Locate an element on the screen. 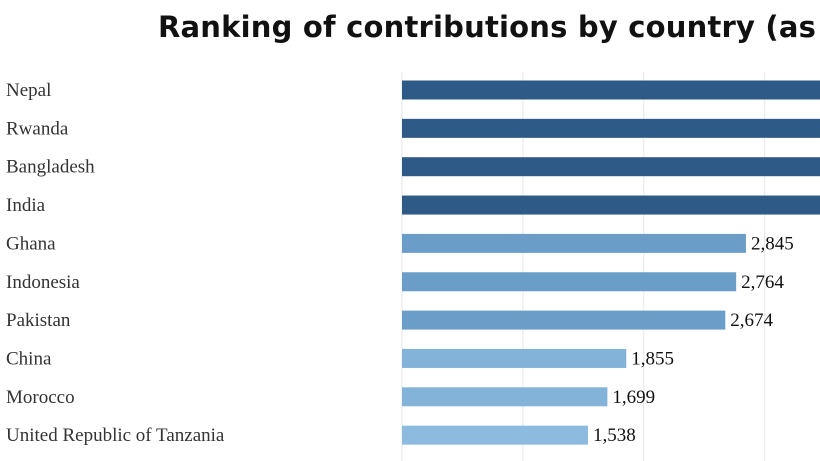 Image resolution: width=820 pixels, height=461 pixels. bar-china is located at coordinates (514, 358).